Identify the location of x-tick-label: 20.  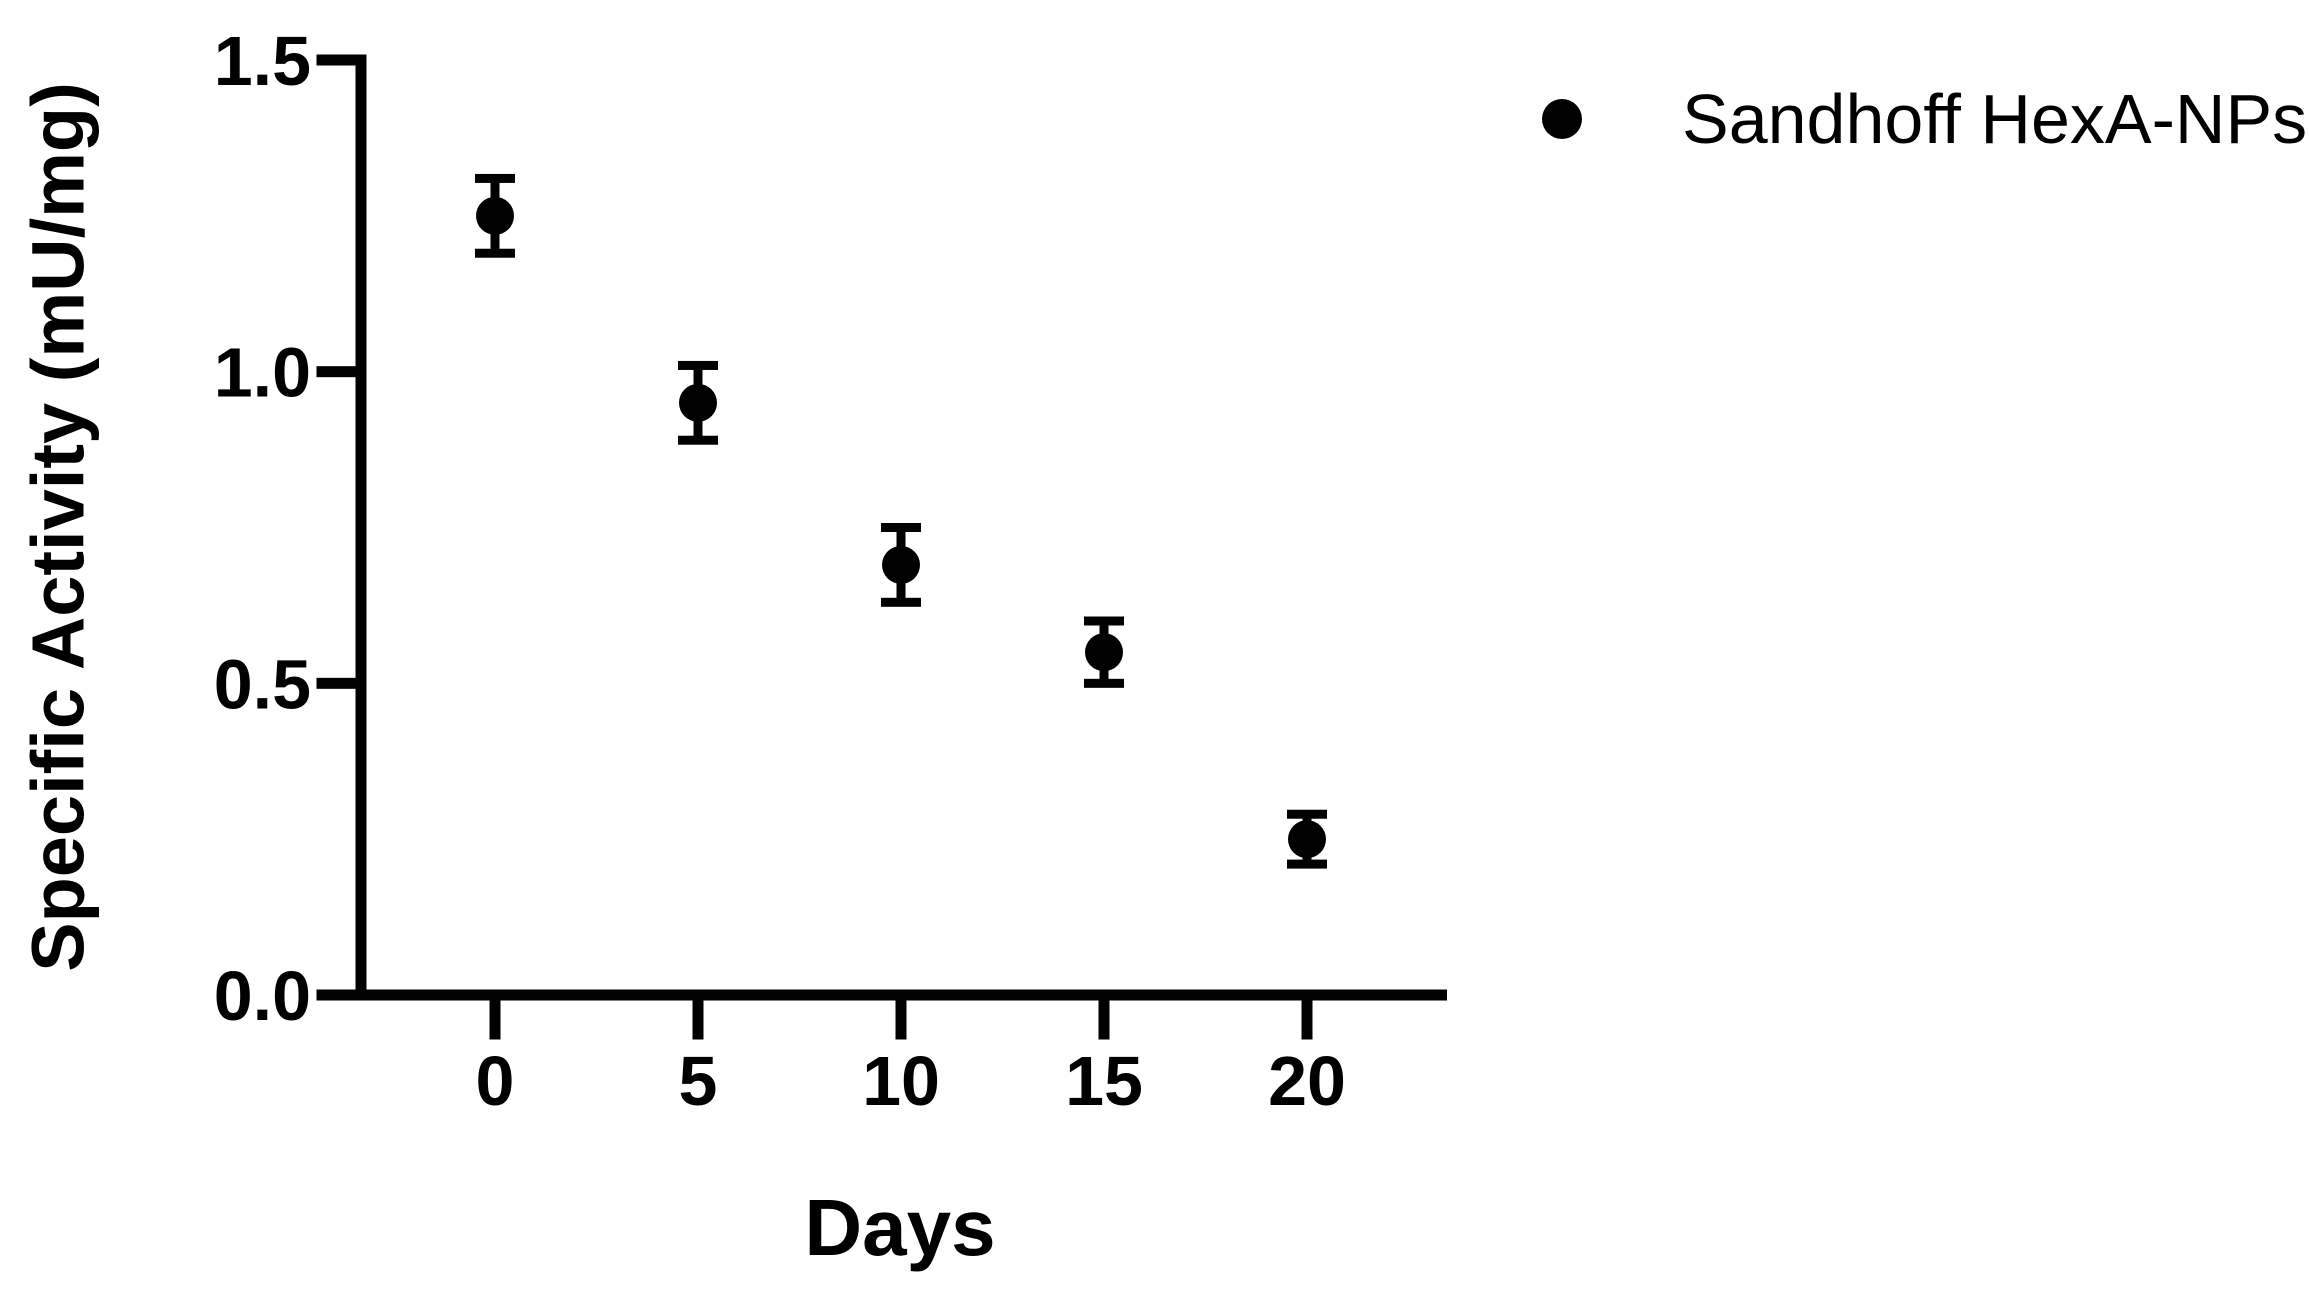
(1307, 1081).